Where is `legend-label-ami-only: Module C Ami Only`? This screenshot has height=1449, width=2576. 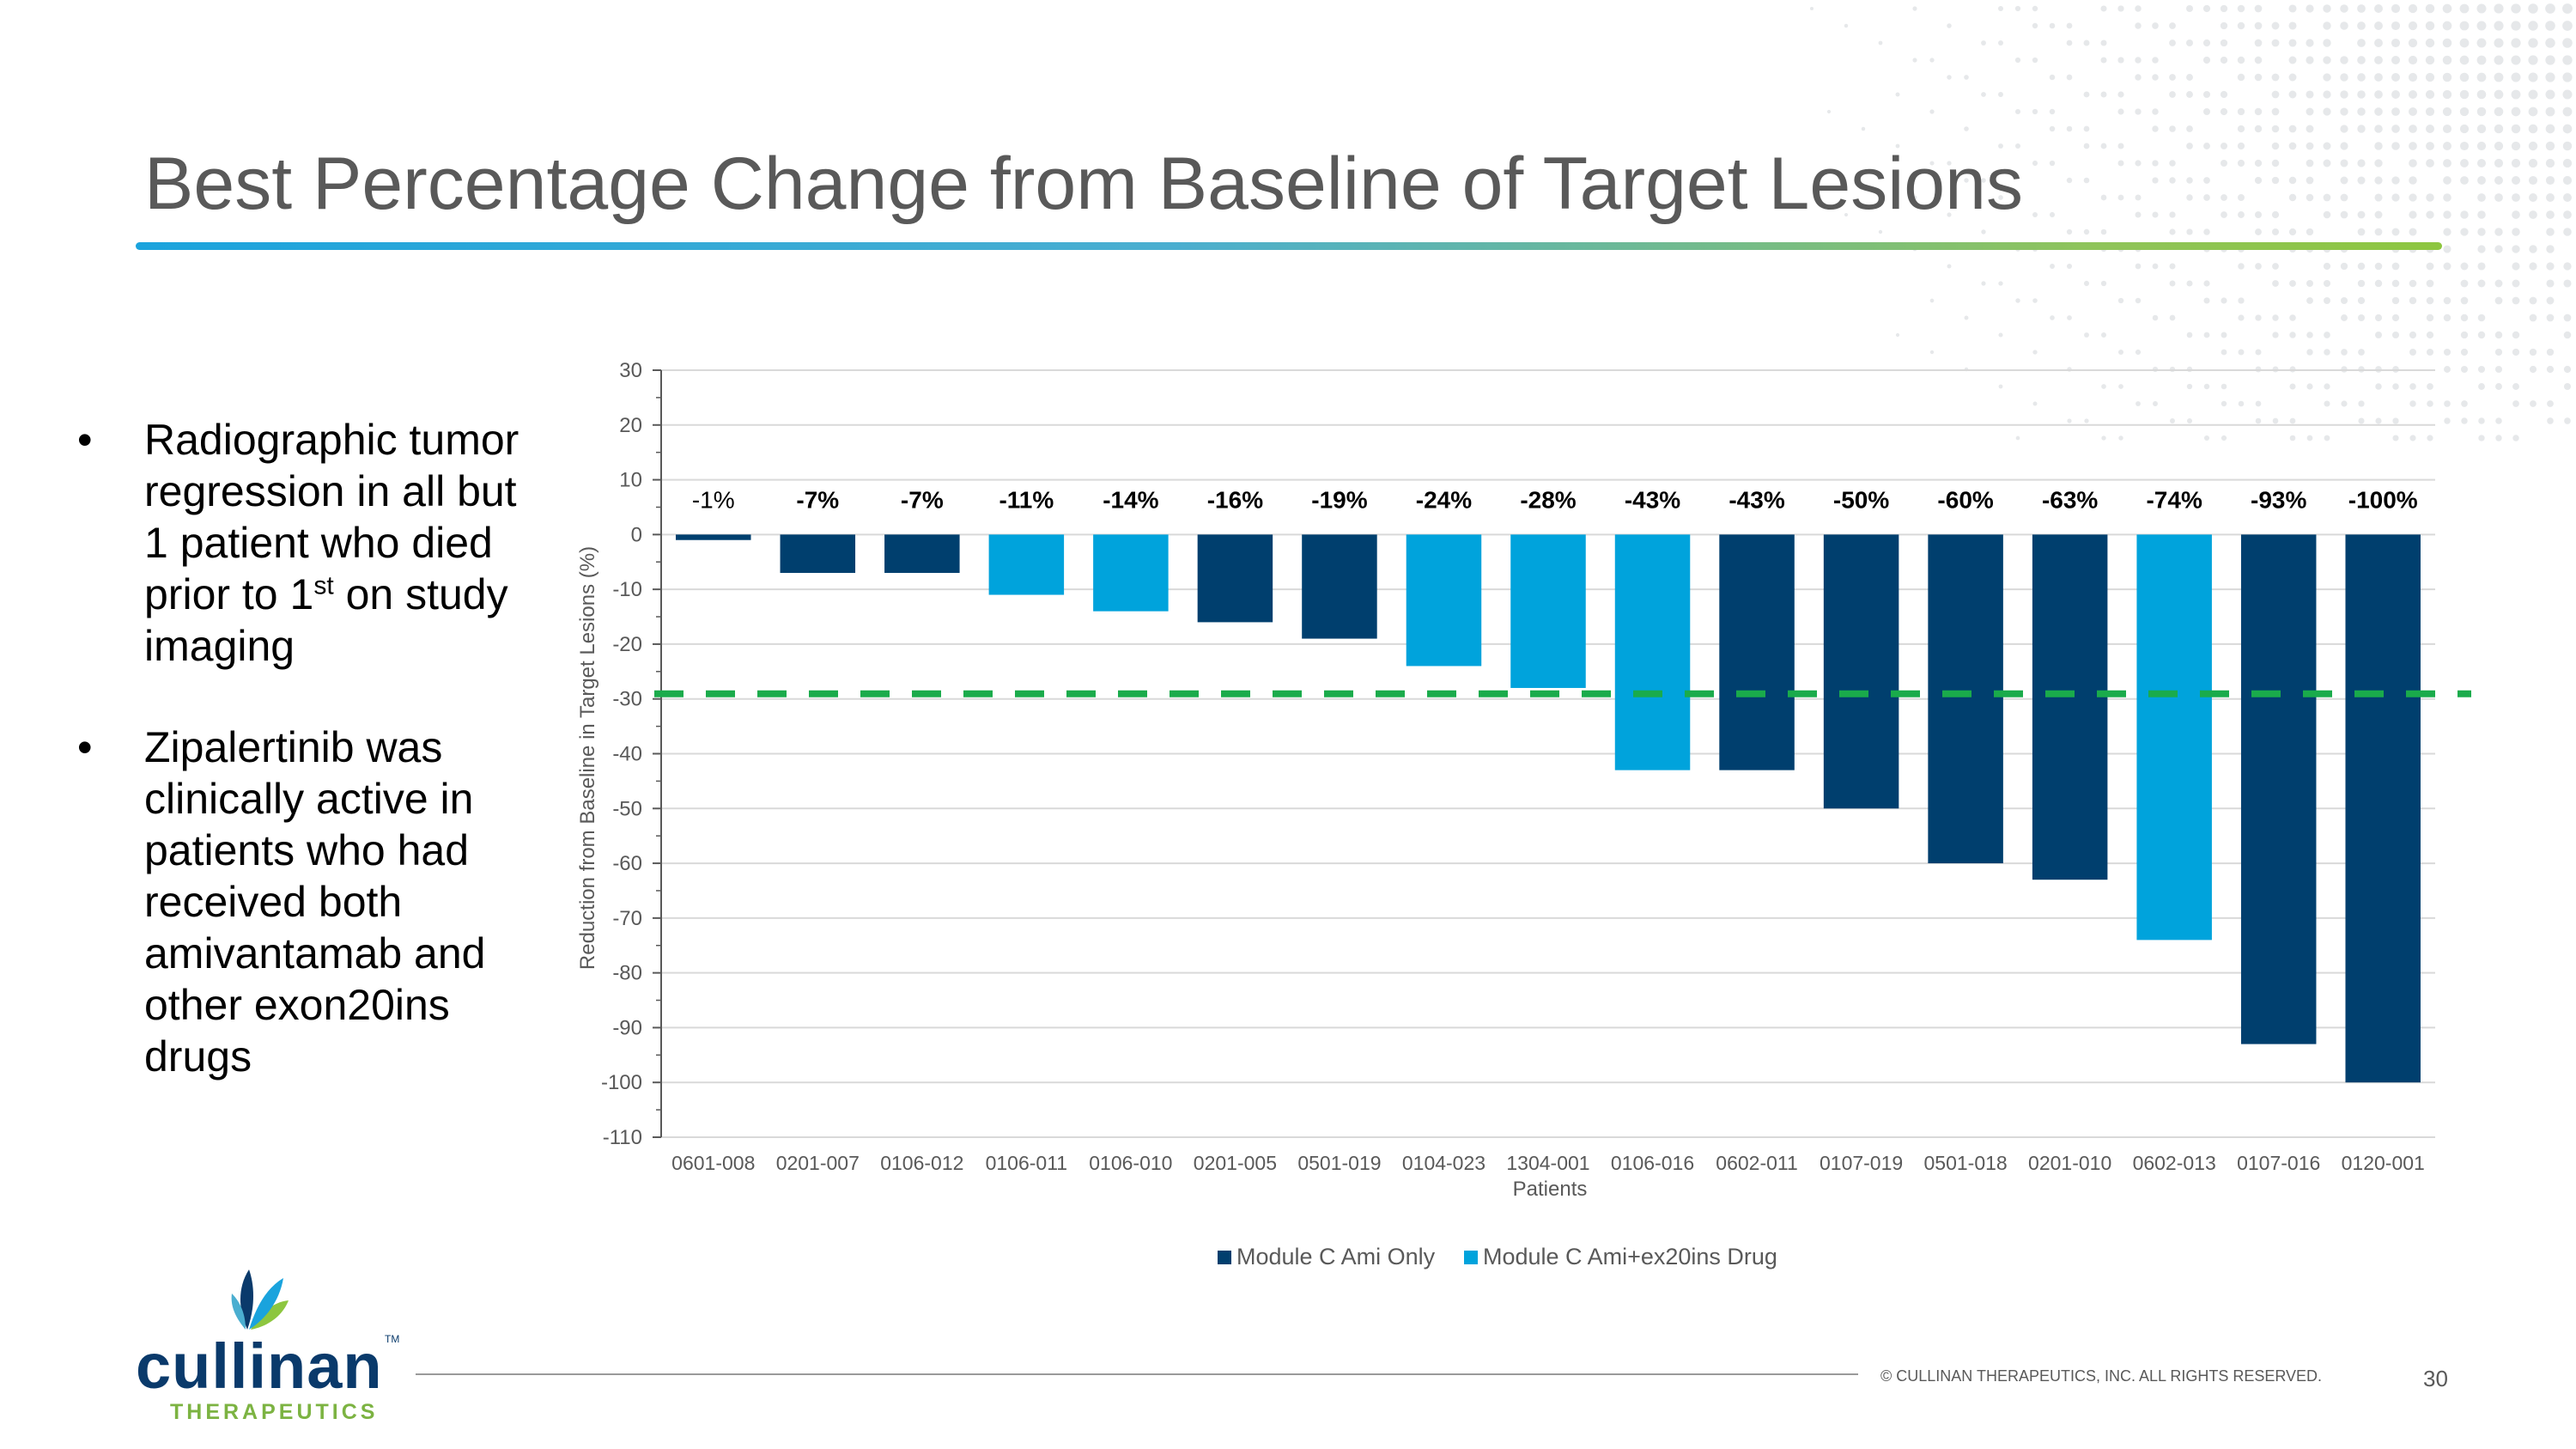 legend-label-ami-only: Module C Ami Only is located at coordinates (1336, 1256).